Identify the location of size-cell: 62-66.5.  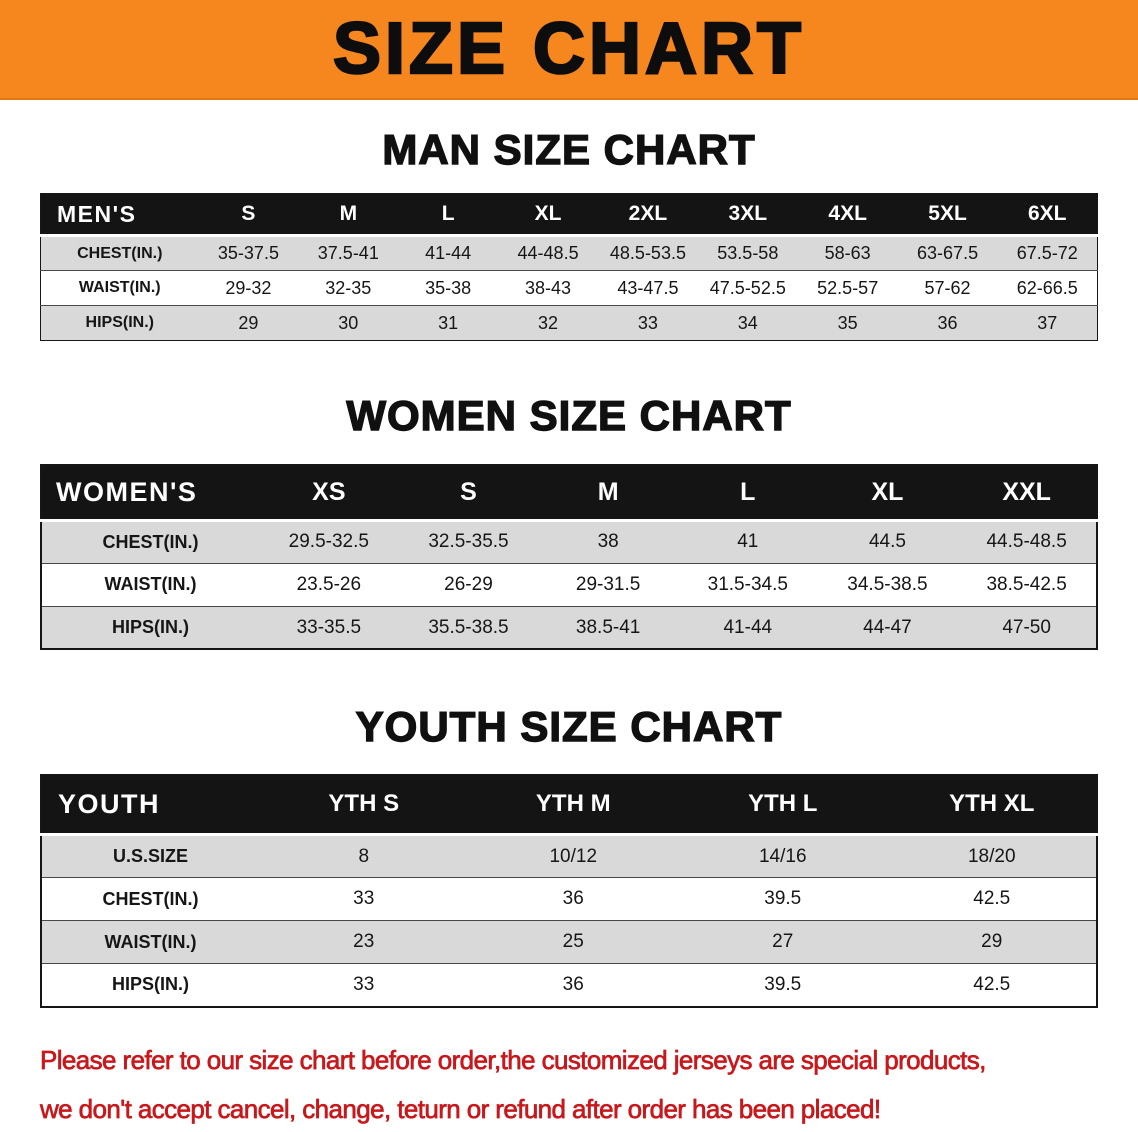
(1047, 287).